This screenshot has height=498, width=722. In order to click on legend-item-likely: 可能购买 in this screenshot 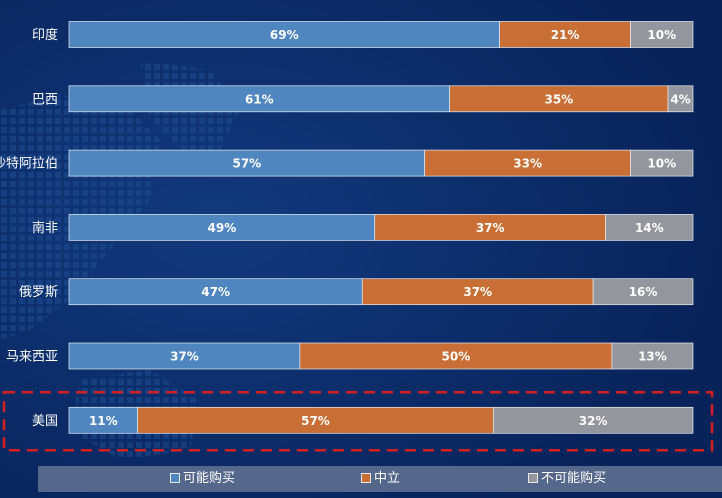, I will do `click(202, 479)`.